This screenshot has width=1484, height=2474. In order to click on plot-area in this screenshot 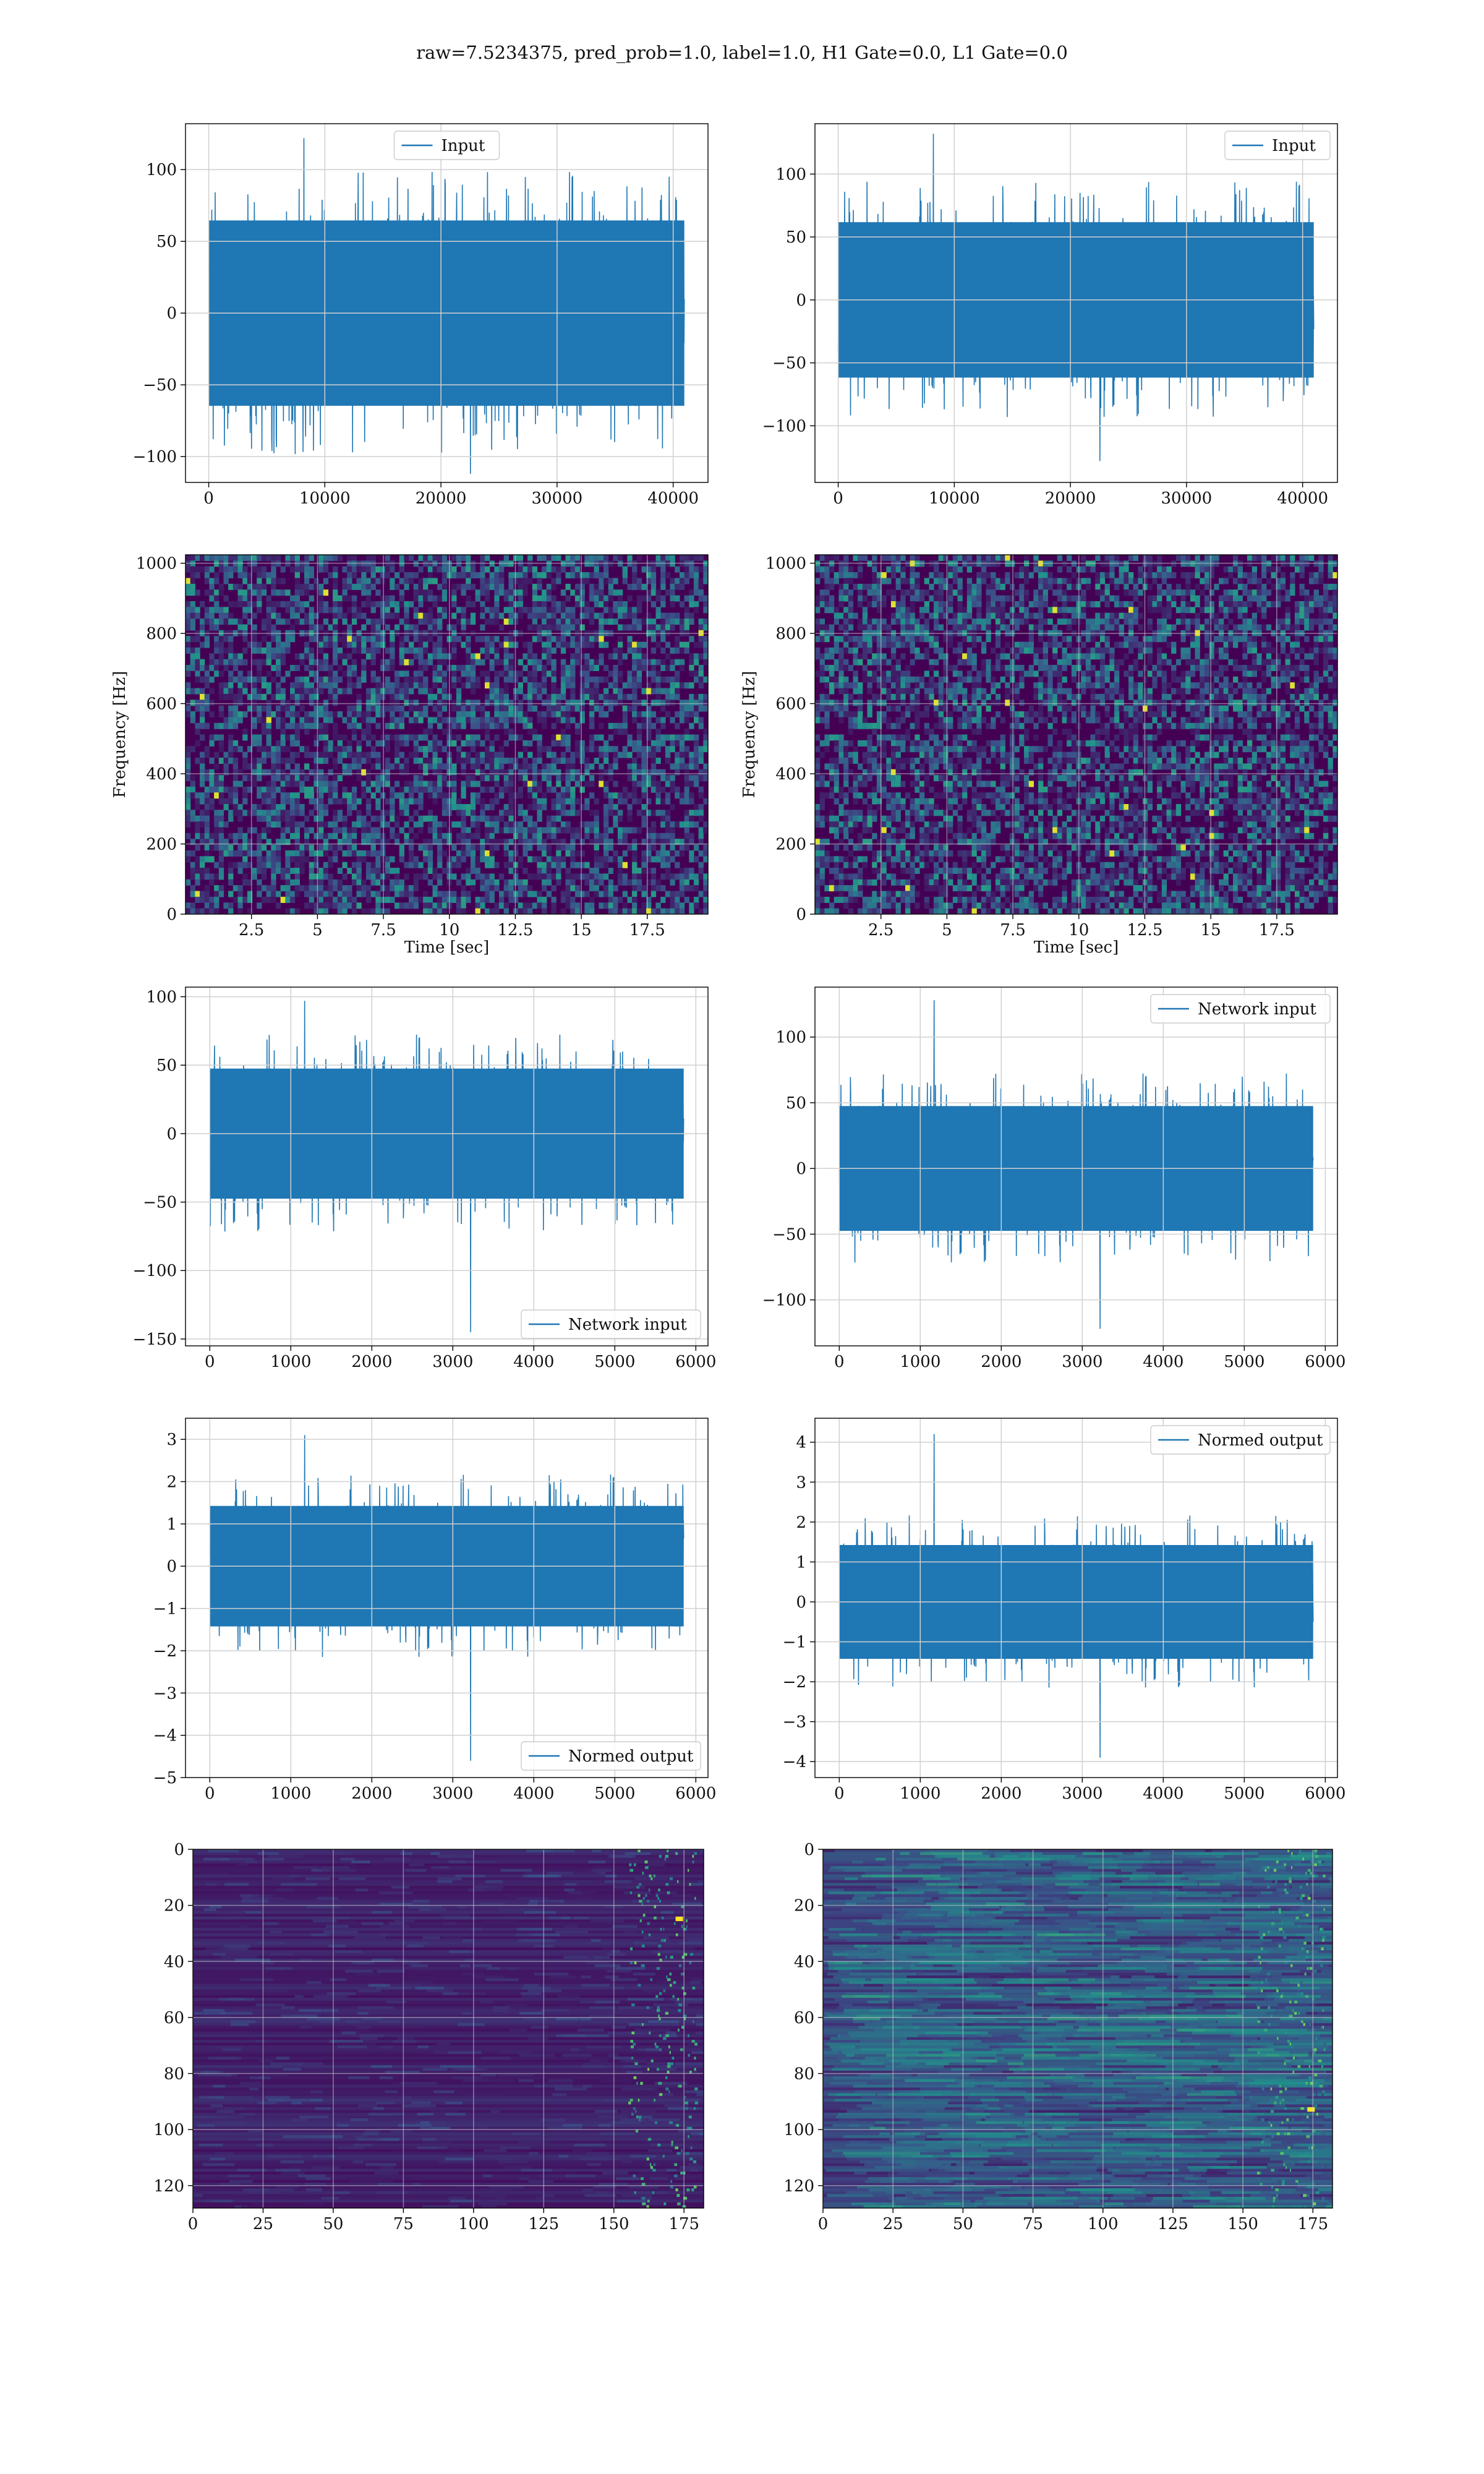, I will do `click(1076, 734)`.